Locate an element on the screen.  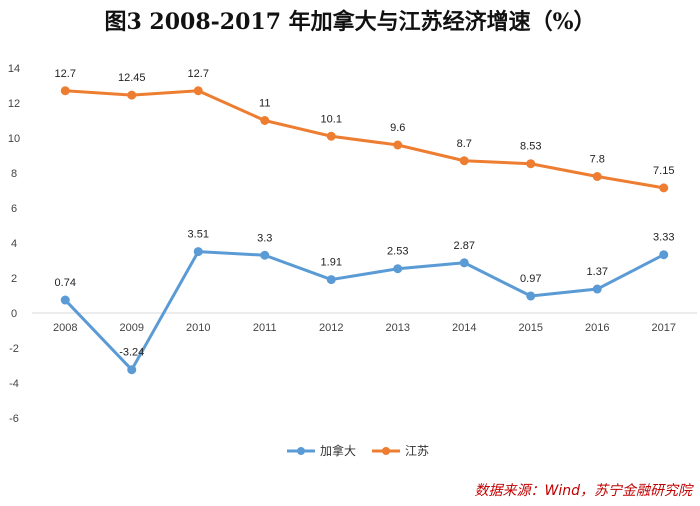
data-label: 11 is located at coordinates (264, 104).